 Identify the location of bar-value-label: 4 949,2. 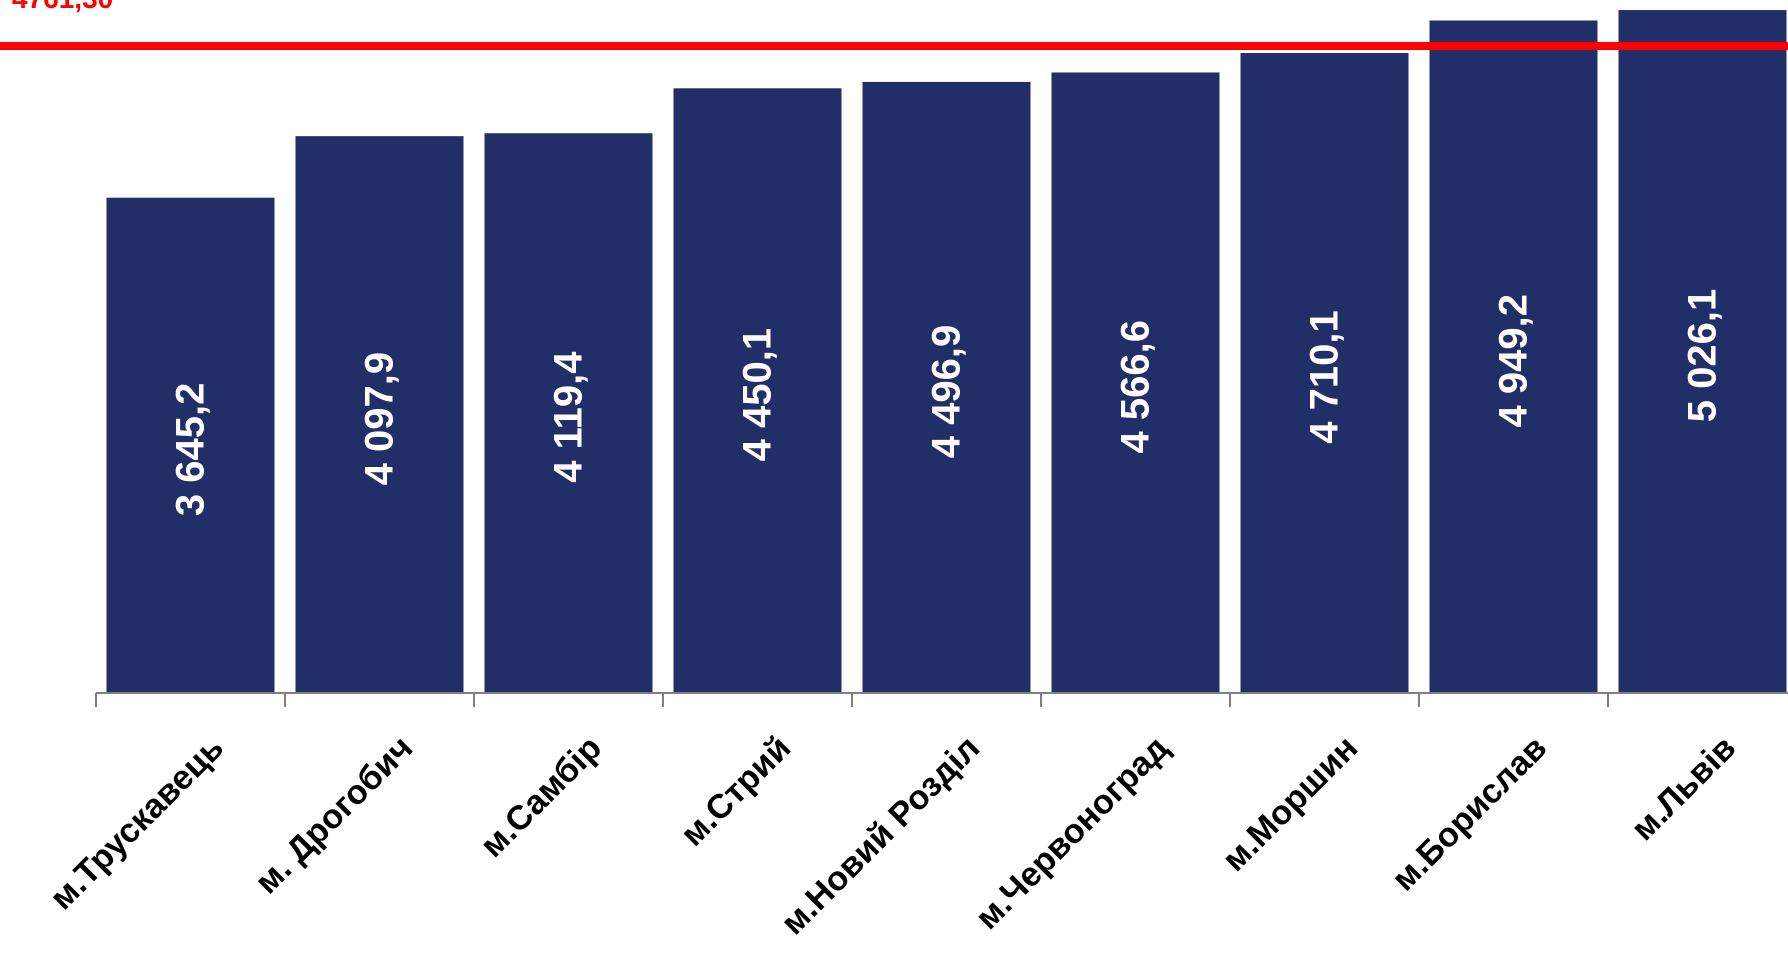
(1514, 360).